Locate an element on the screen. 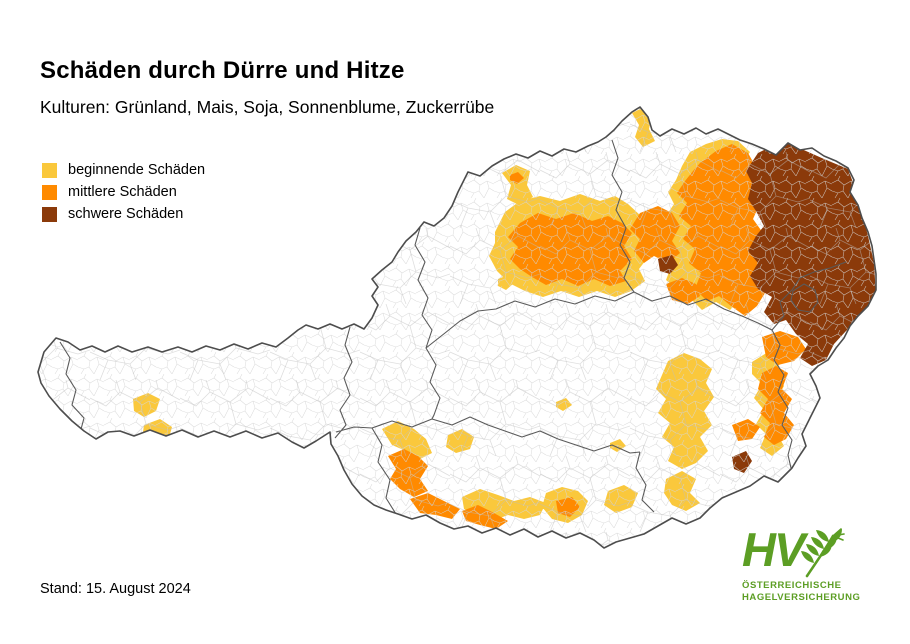  page-title: Schäden durch Dürre und Hitze is located at coordinates (222, 70).